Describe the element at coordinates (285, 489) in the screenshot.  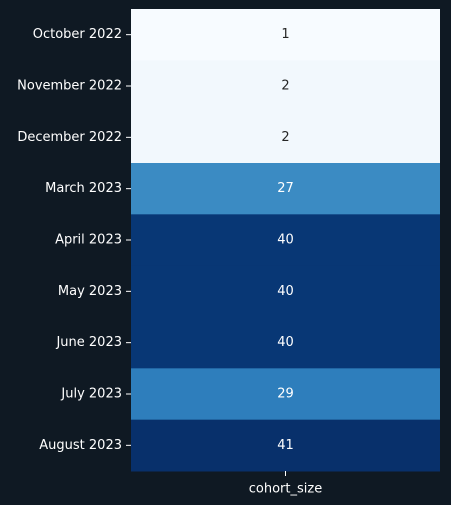
I see `x-tick-label: cohort_size` at that location.